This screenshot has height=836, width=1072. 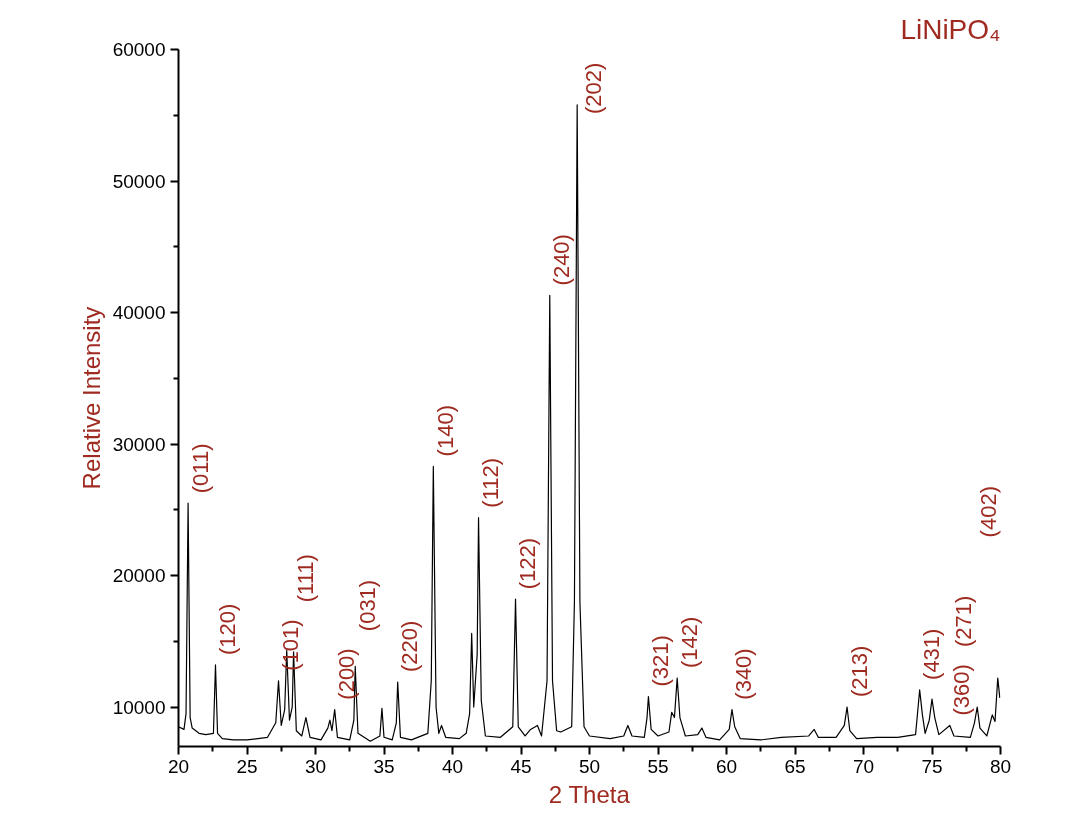 What do you see at coordinates (950, 29) in the screenshot?
I see `chart-title: LiNiPO₄` at bounding box center [950, 29].